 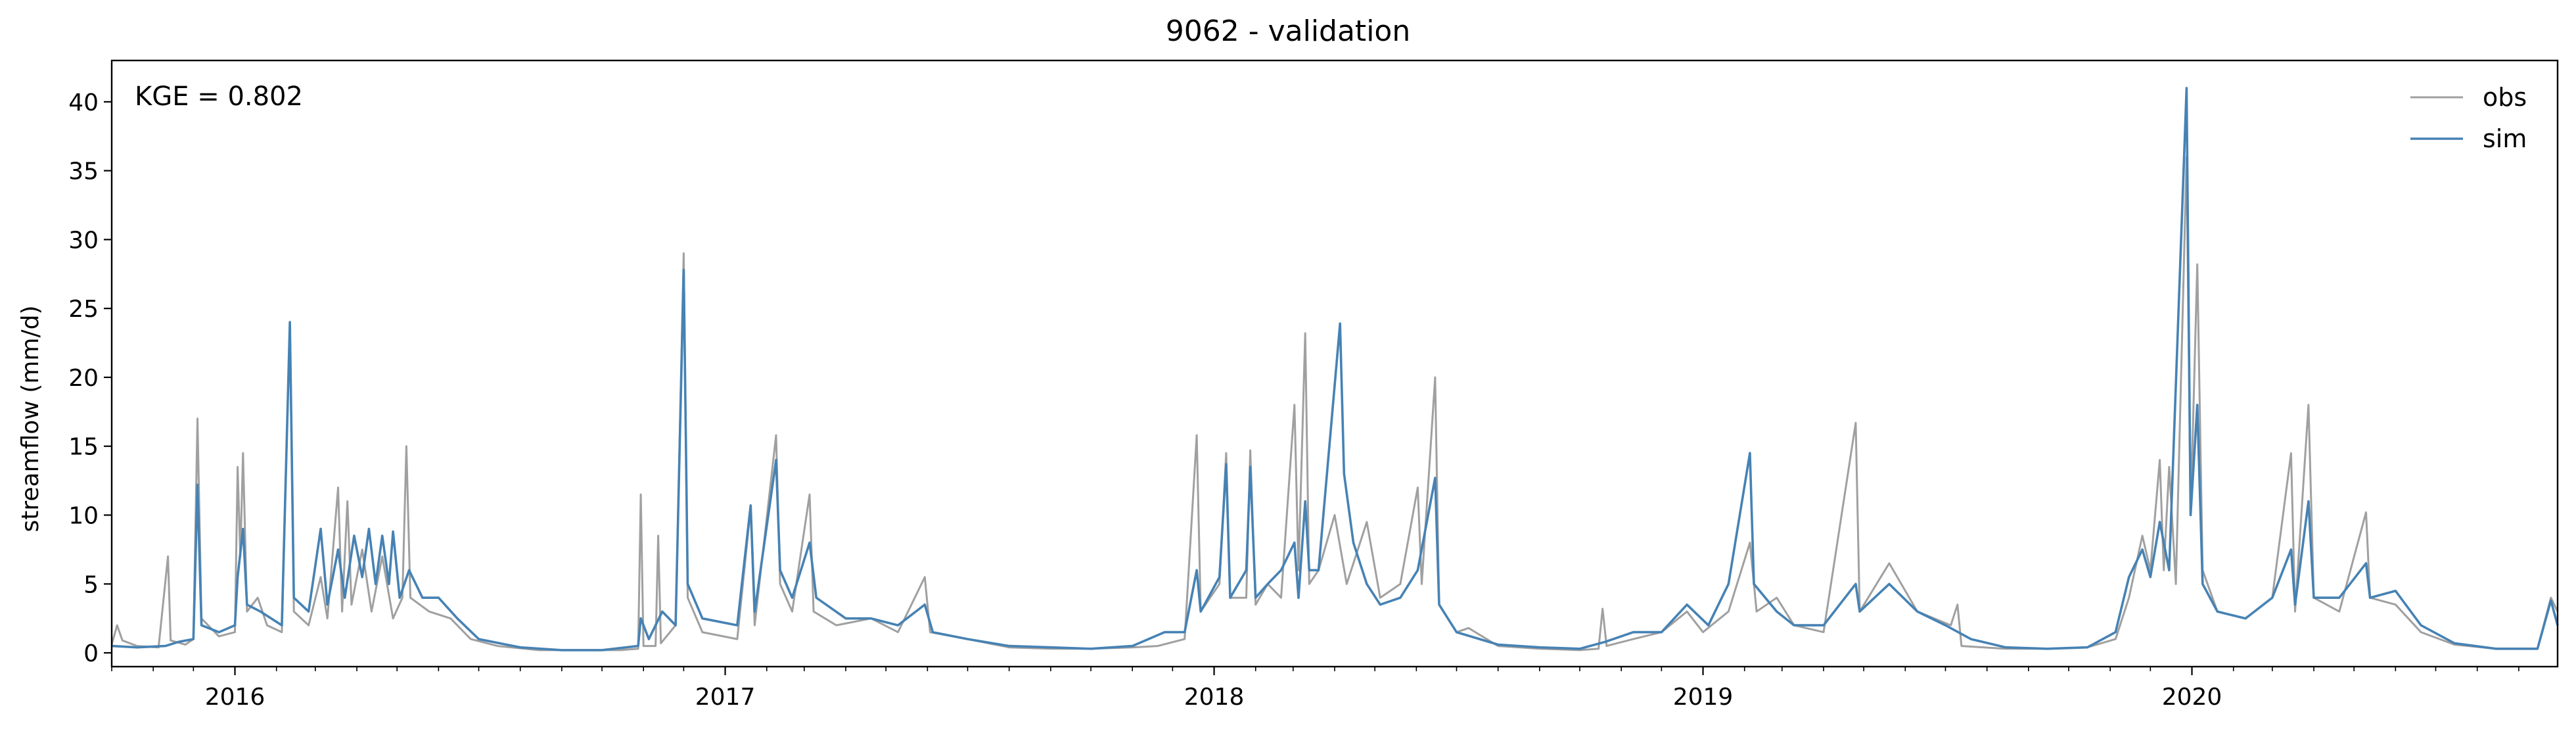 I want to click on y-ticks: 0 5 10 15 20 25 30 35 40, so click(x=90, y=378).